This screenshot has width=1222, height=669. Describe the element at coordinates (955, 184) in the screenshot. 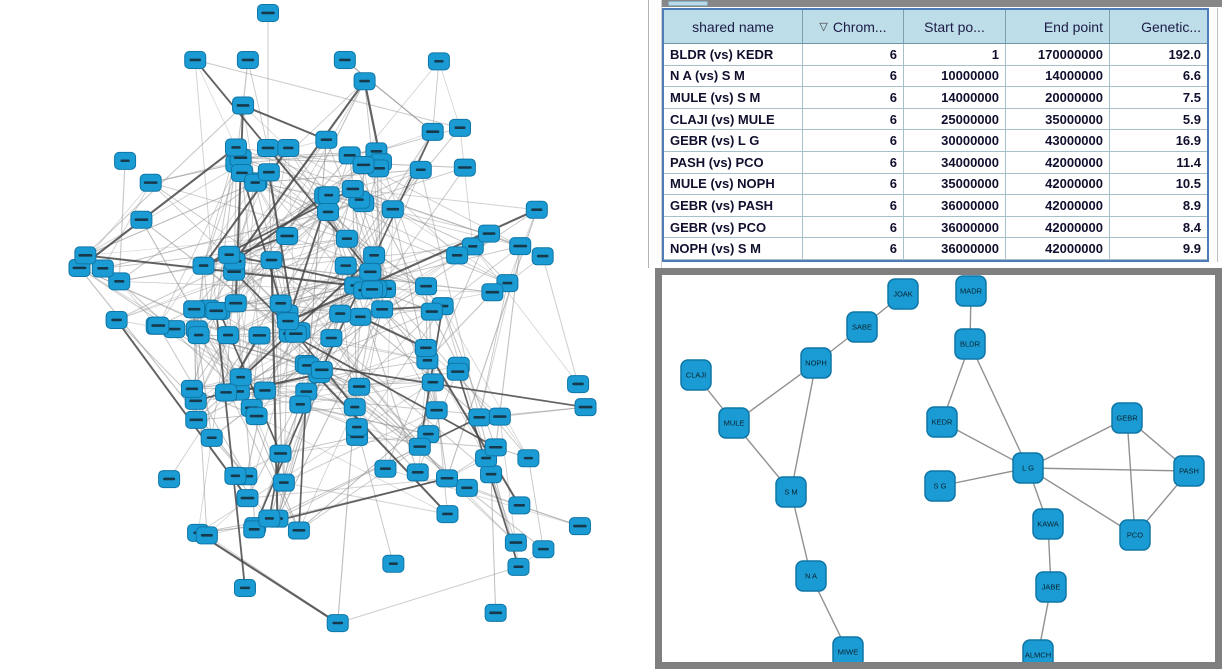

I see `table-cell: 35000000` at that location.